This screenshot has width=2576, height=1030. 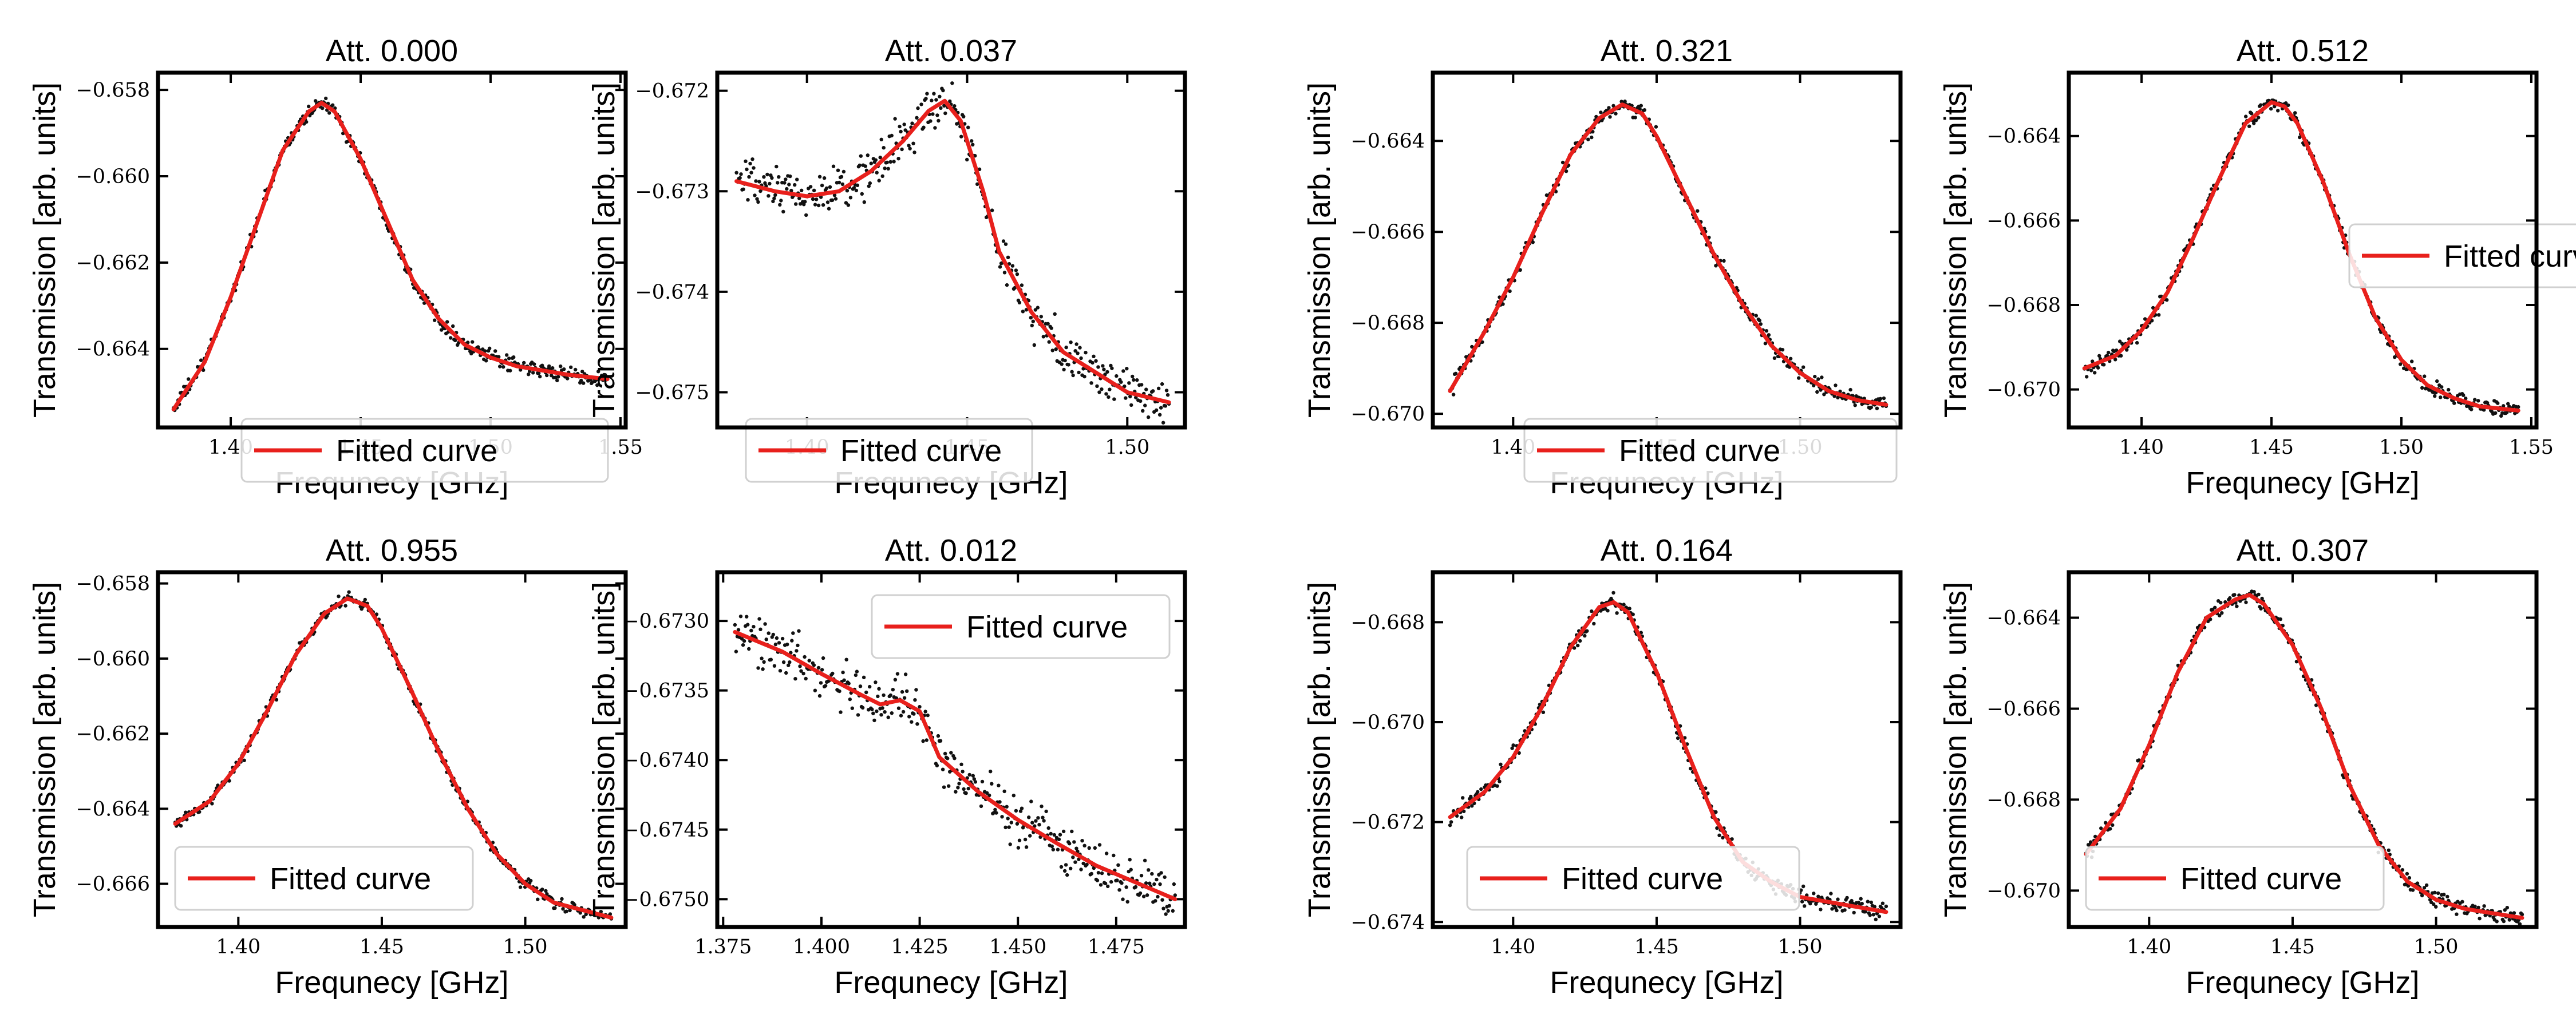 What do you see at coordinates (2303, 51) in the screenshot?
I see `subplot-title: Att. 0.512` at bounding box center [2303, 51].